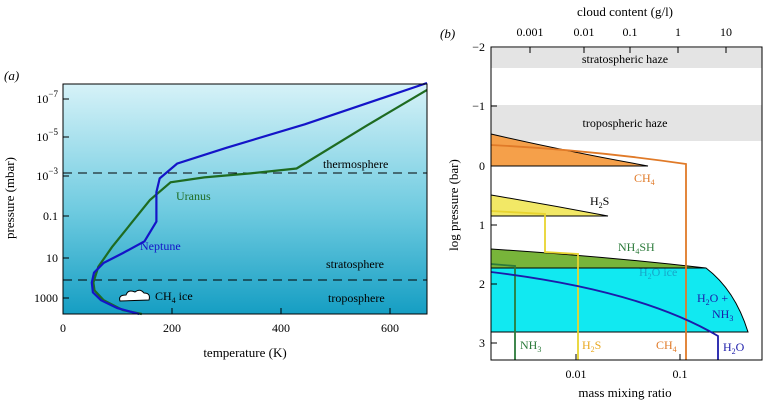 The height and width of the screenshot is (413, 777). What do you see at coordinates (576, 374) in the screenshot?
I see `b-x-tick-0.01: 0.01` at bounding box center [576, 374].